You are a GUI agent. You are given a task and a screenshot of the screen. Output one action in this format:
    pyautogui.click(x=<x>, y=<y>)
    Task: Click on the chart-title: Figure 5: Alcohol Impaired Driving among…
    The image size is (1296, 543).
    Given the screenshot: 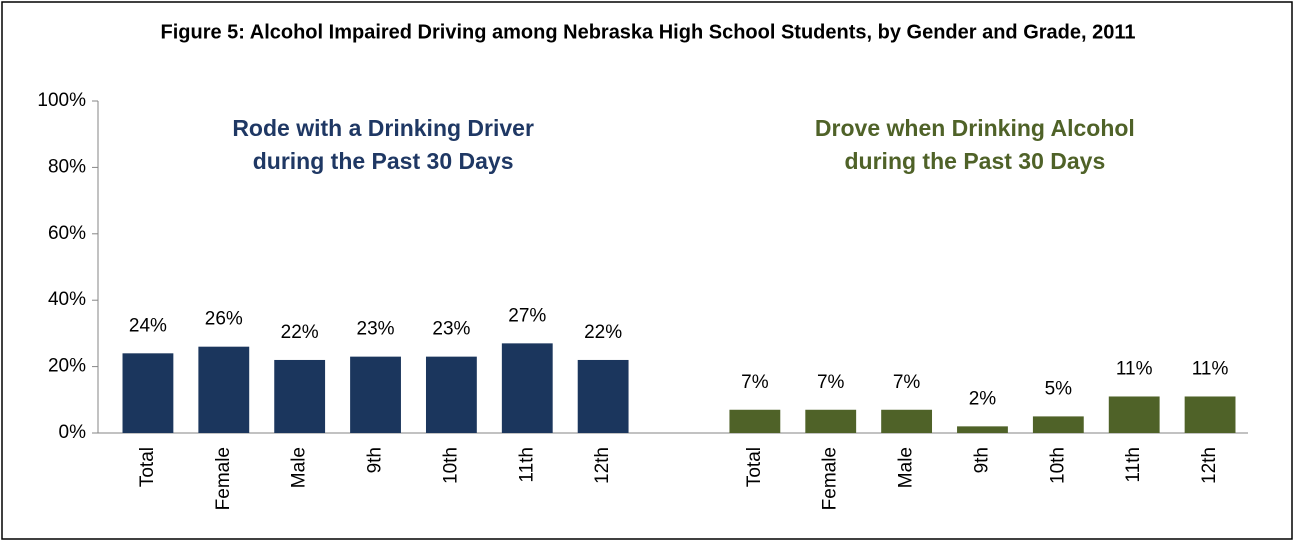 What is the action you would take?
    pyautogui.click(x=647, y=32)
    